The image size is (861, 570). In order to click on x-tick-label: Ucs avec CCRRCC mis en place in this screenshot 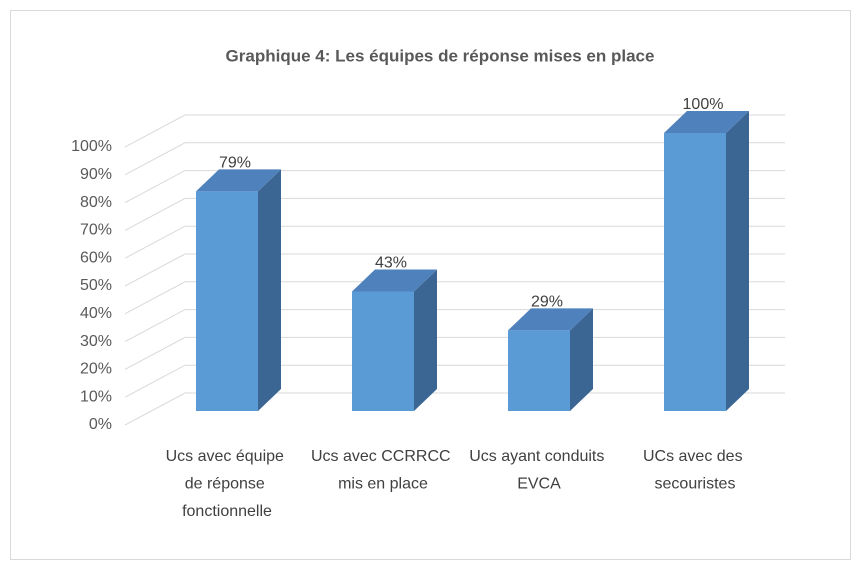, I will do `click(383, 470)`.